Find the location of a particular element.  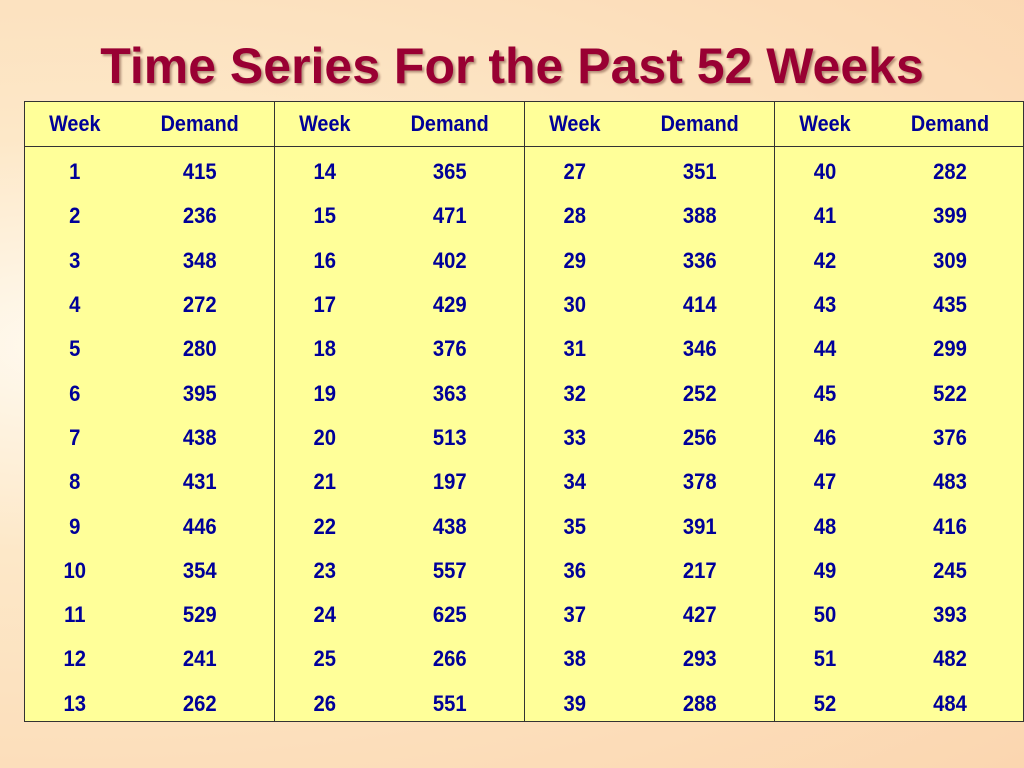

demand-cell: 557 is located at coordinates (449, 570).